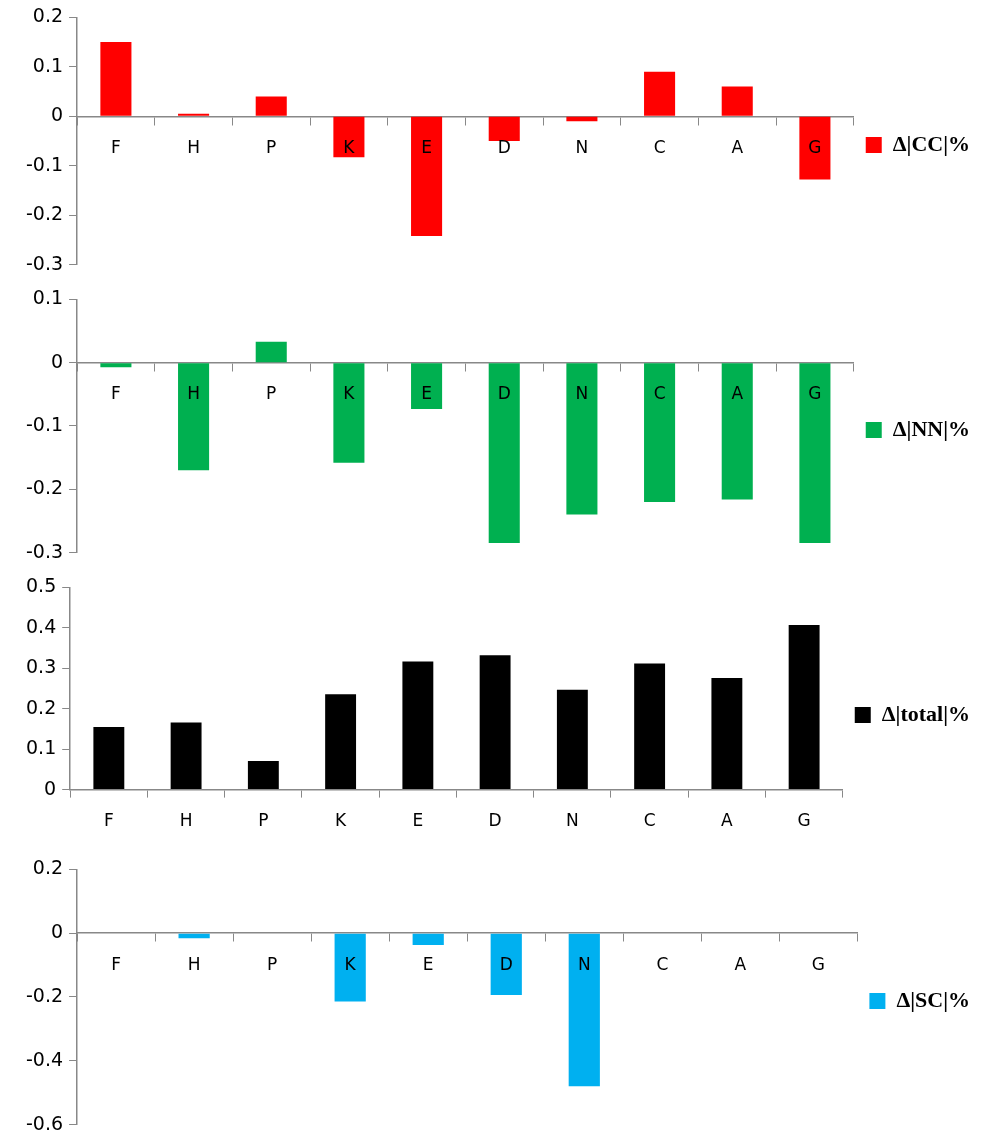 The height and width of the screenshot is (1142, 990). I want to click on legend-label: Δ|NN|%, so click(931, 428).